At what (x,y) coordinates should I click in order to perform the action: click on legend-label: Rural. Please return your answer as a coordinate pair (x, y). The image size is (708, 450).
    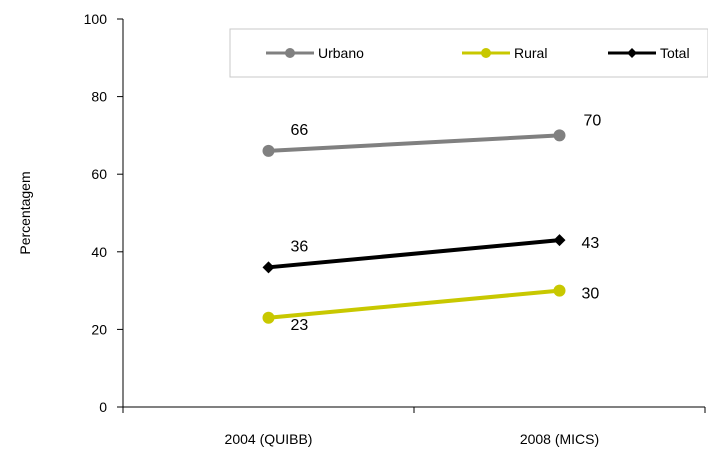
    Looking at the image, I should click on (530, 53).